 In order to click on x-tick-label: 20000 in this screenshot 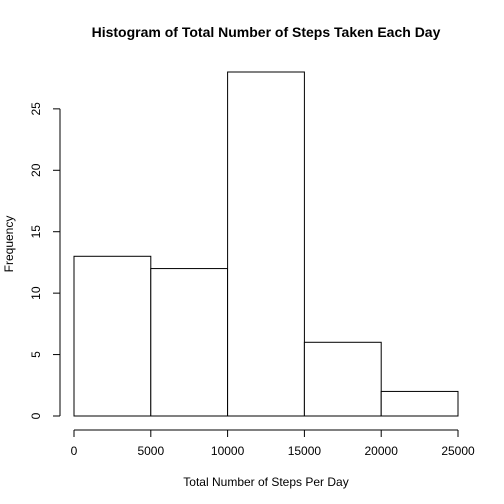, I will do `click(382, 451)`.